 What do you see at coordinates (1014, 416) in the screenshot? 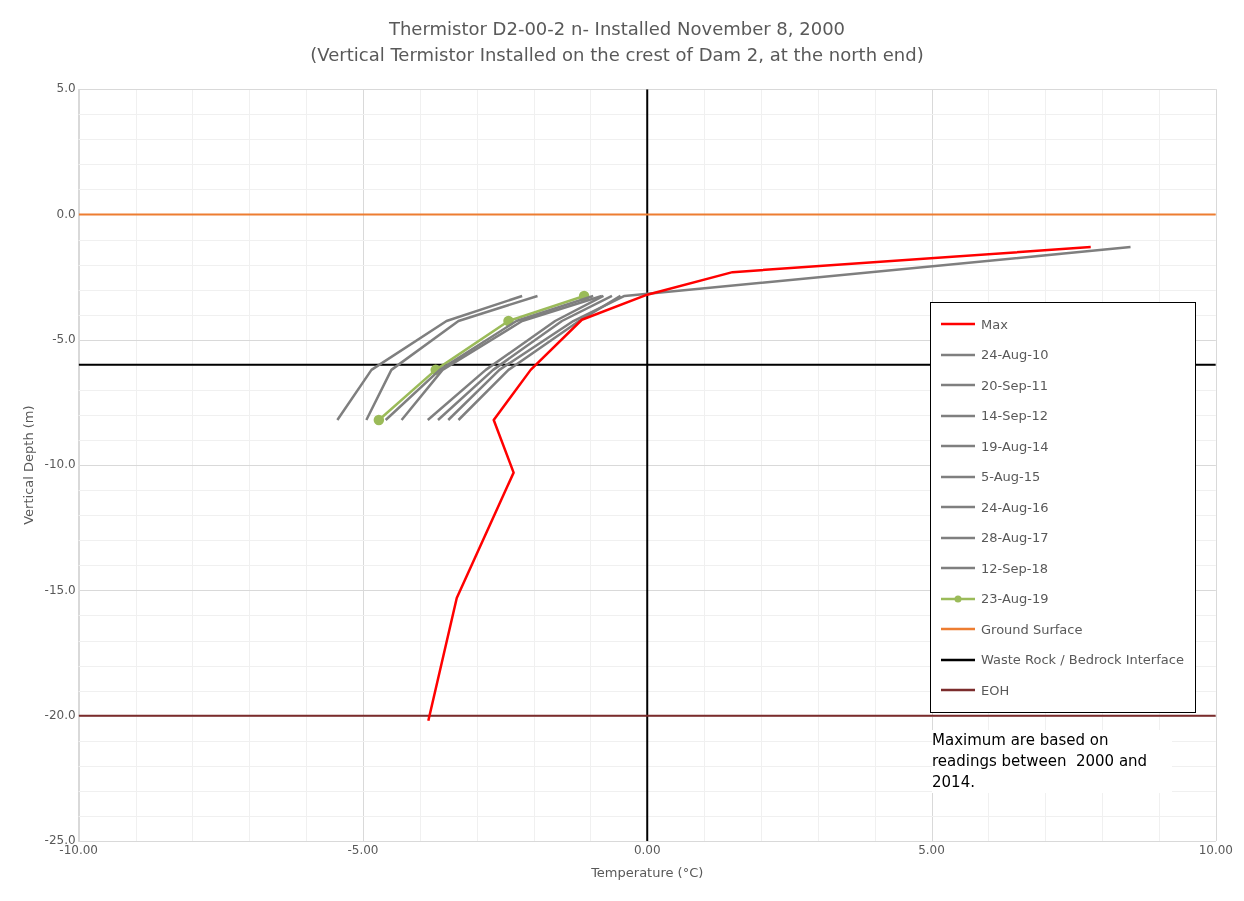
I see `legend-label: 14-Sep-12` at bounding box center [1014, 416].